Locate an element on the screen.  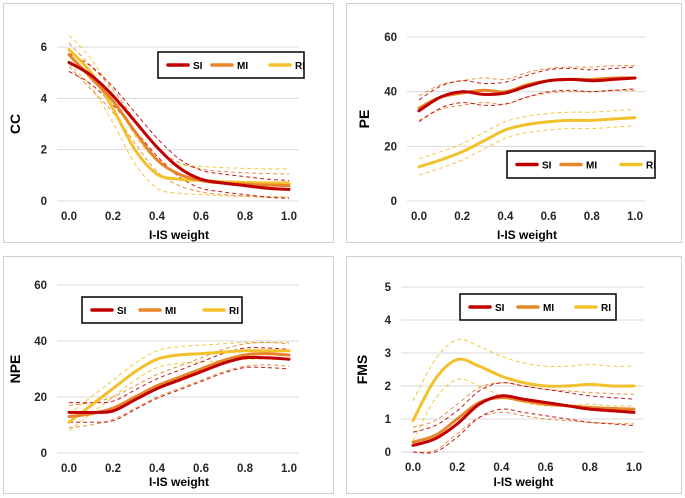
y-axis-label: NPE is located at coordinates (15, 369).